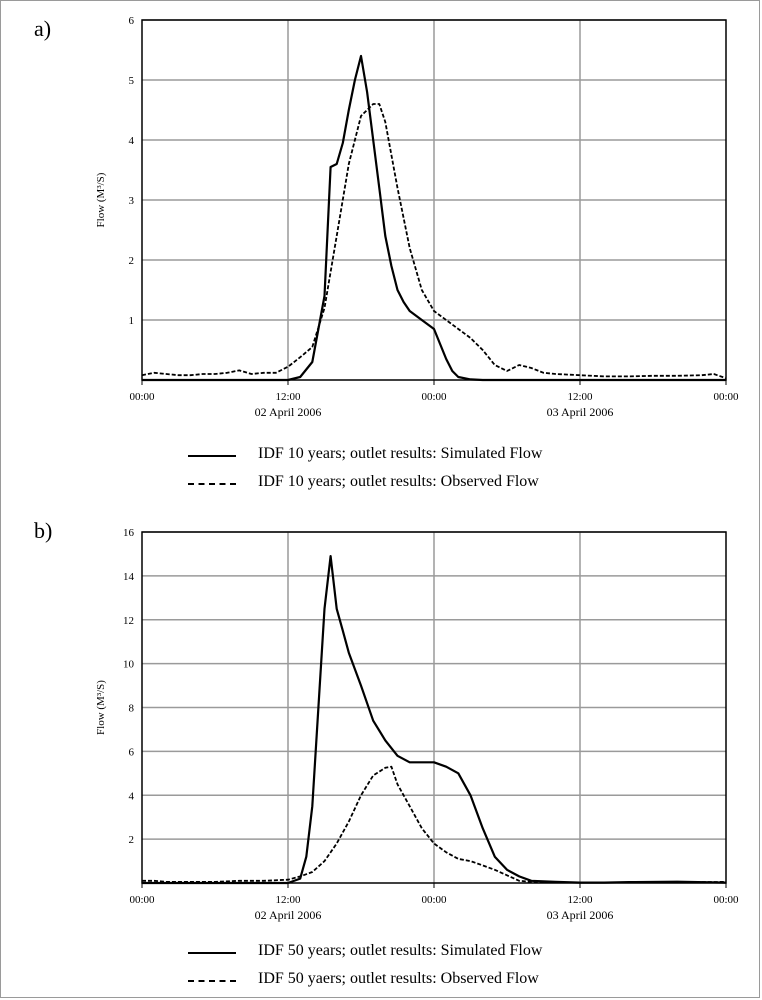 The width and height of the screenshot is (762, 1000). Describe the element at coordinates (132, 321) in the screenshot. I see `y-tick-label: 1` at that location.